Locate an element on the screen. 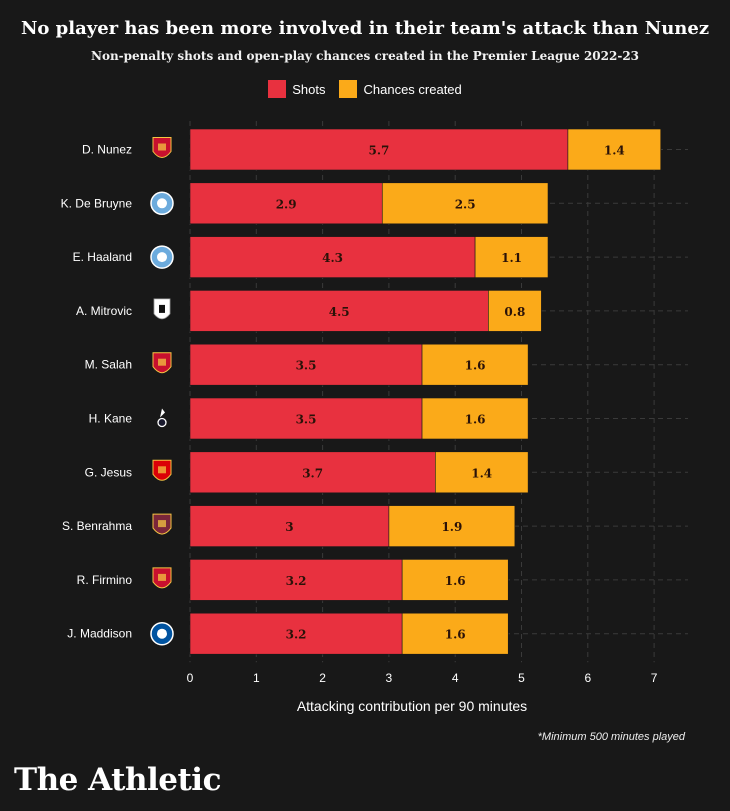 This screenshot has width=730, height=811. legend-label-chances: Chances created is located at coordinates (412, 89).